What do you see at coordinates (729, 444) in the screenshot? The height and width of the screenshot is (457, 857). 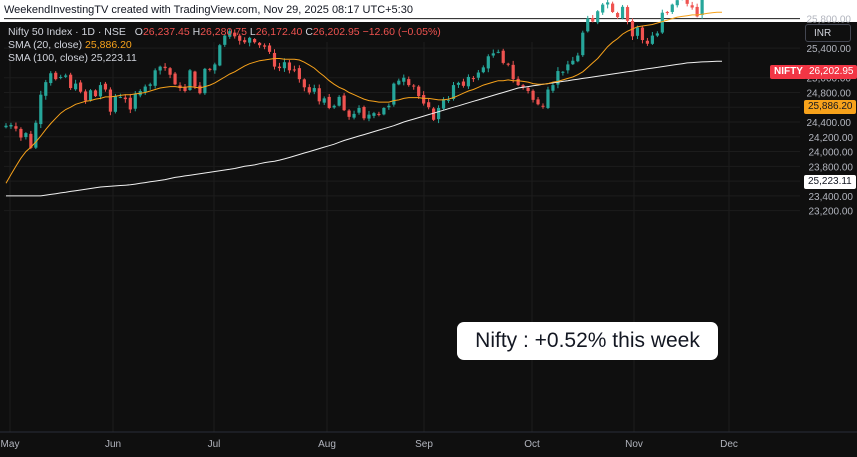 I see `x-tick-label: Dec` at bounding box center [729, 444].